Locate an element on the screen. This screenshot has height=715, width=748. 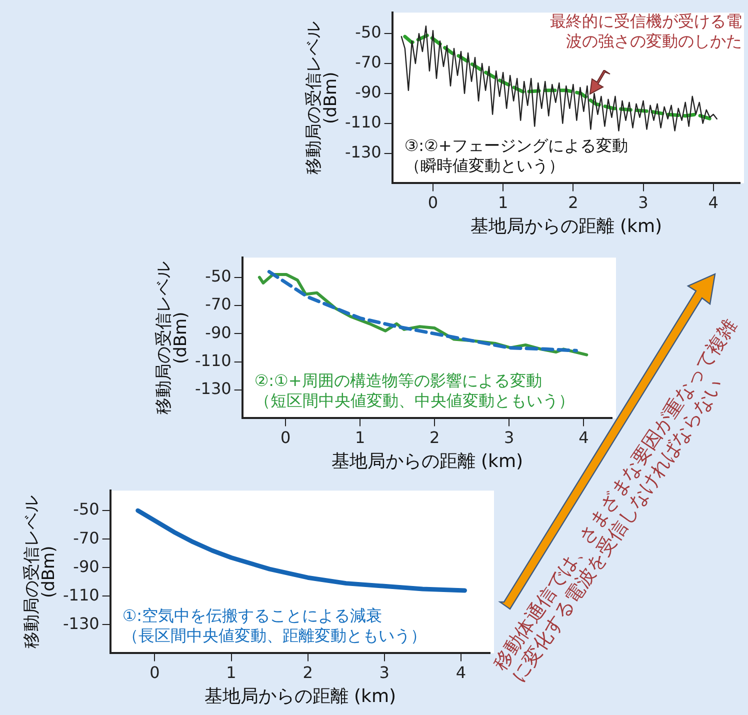
annotation: ①:空気中を伝搬することによる減衰（長区間中央値変動、距離変動ともいう） is located at coordinates (274, 626).